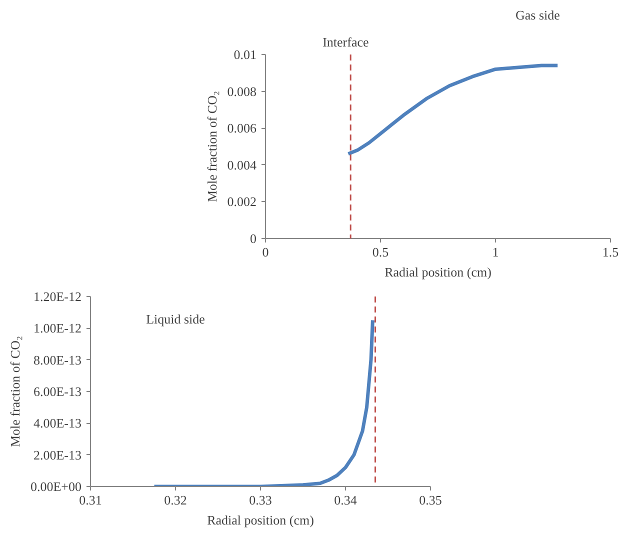 The height and width of the screenshot is (536, 630). What do you see at coordinates (241, 202) in the screenshot?
I see `y-tick-label: 0.002` at bounding box center [241, 202].